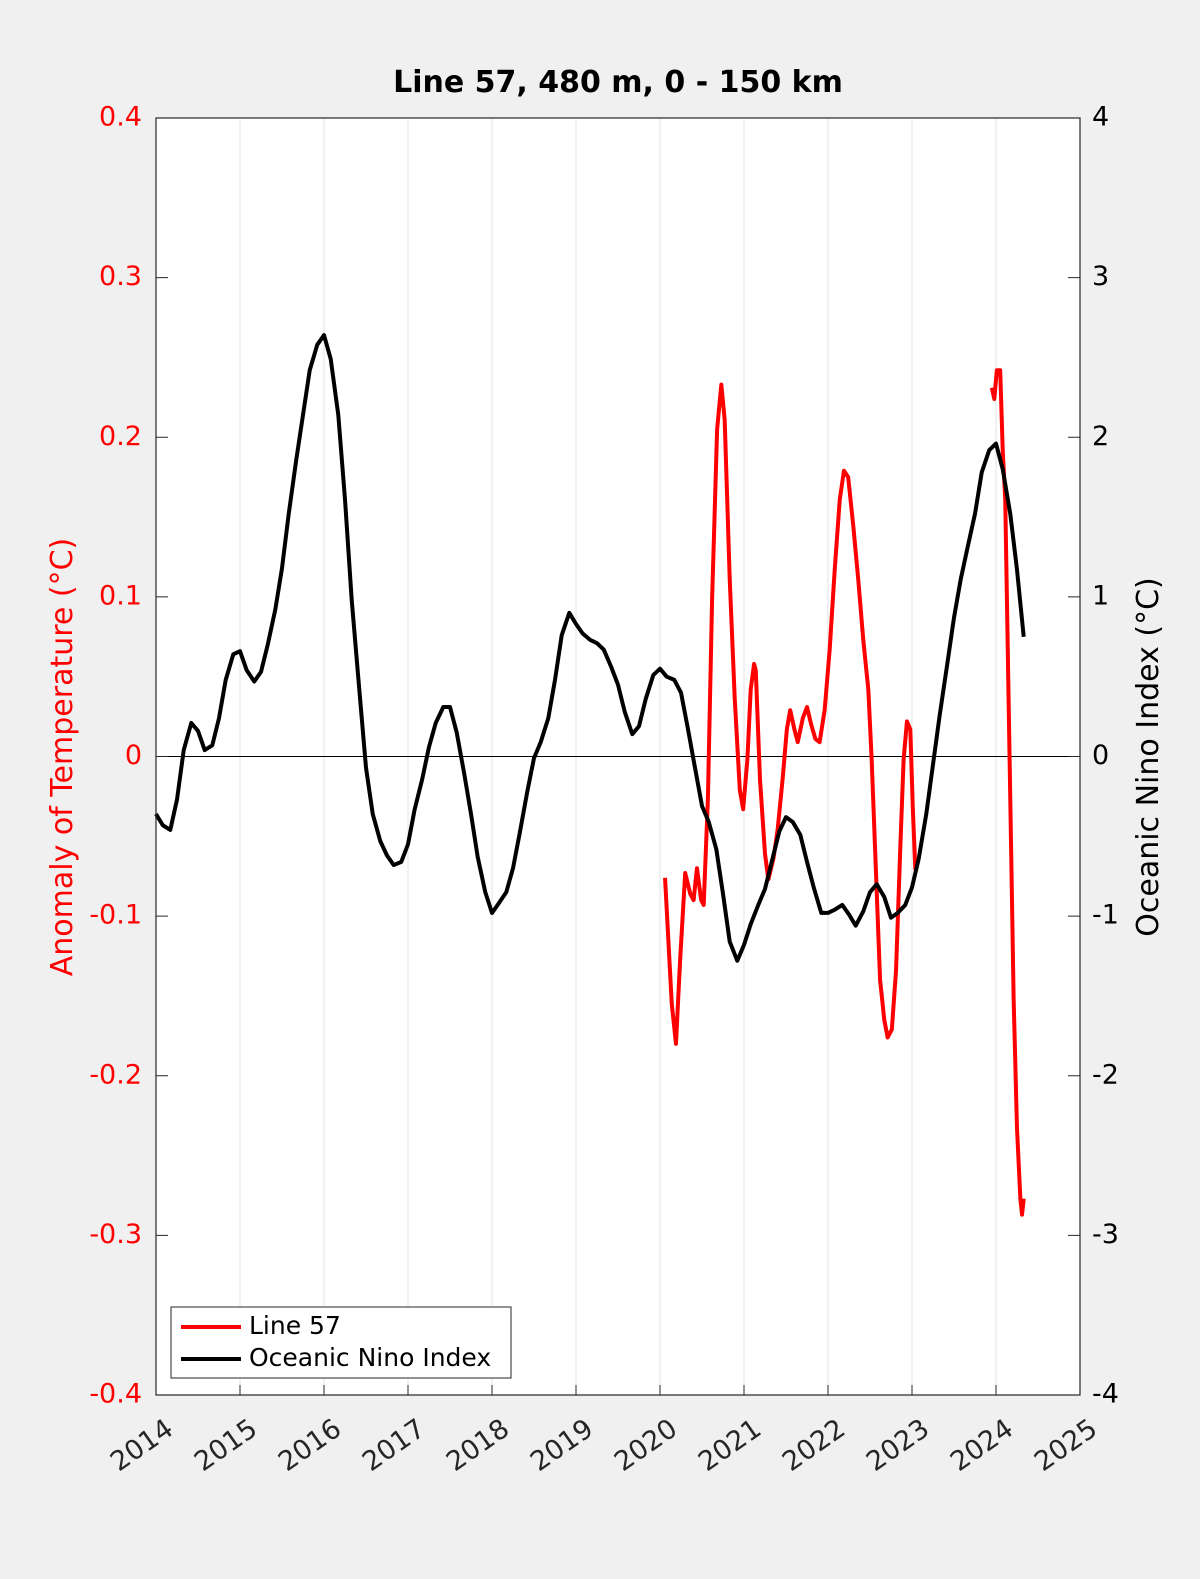  I want to click on y-tick-label: 0, so click(133, 755).